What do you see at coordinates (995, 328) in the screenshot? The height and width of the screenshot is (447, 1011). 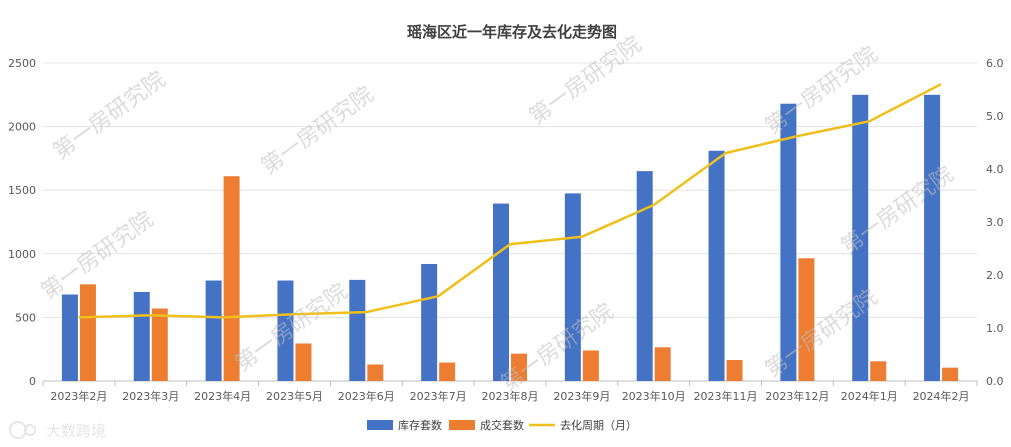 I see `y-right-tick-label: 1.0` at bounding box center [995, 328].